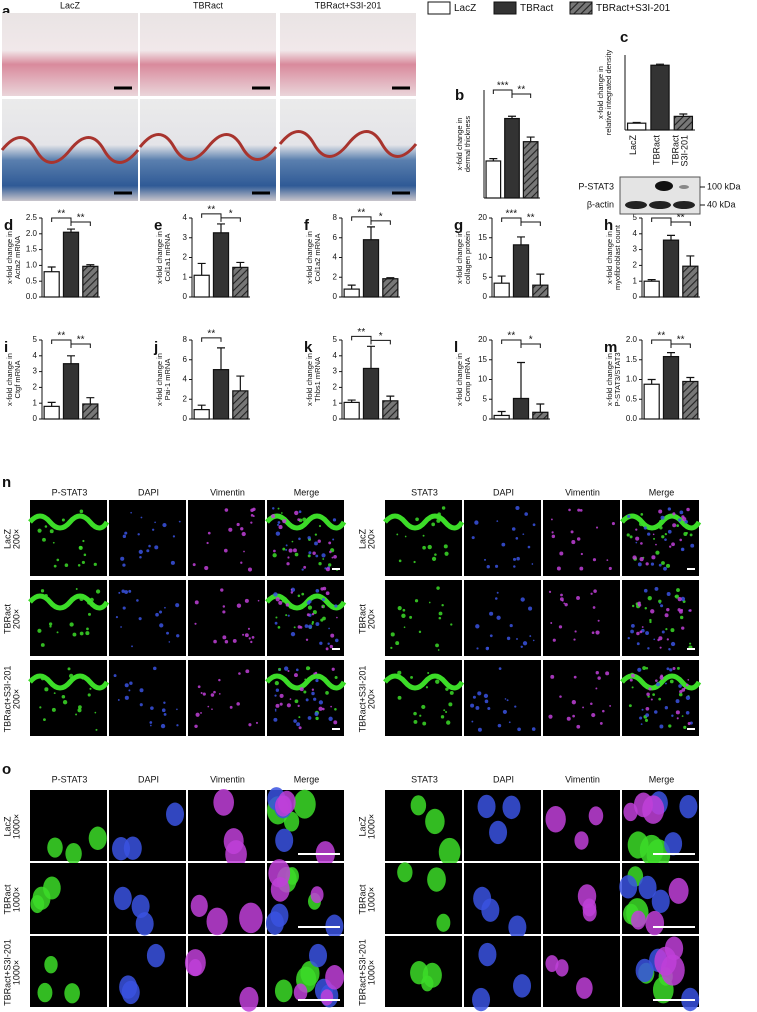 This screenshot has height=1012, width=757. Describe the element at coordinates (635, 280) in the screenshot. I see `y-tick-label: 1` at that location.